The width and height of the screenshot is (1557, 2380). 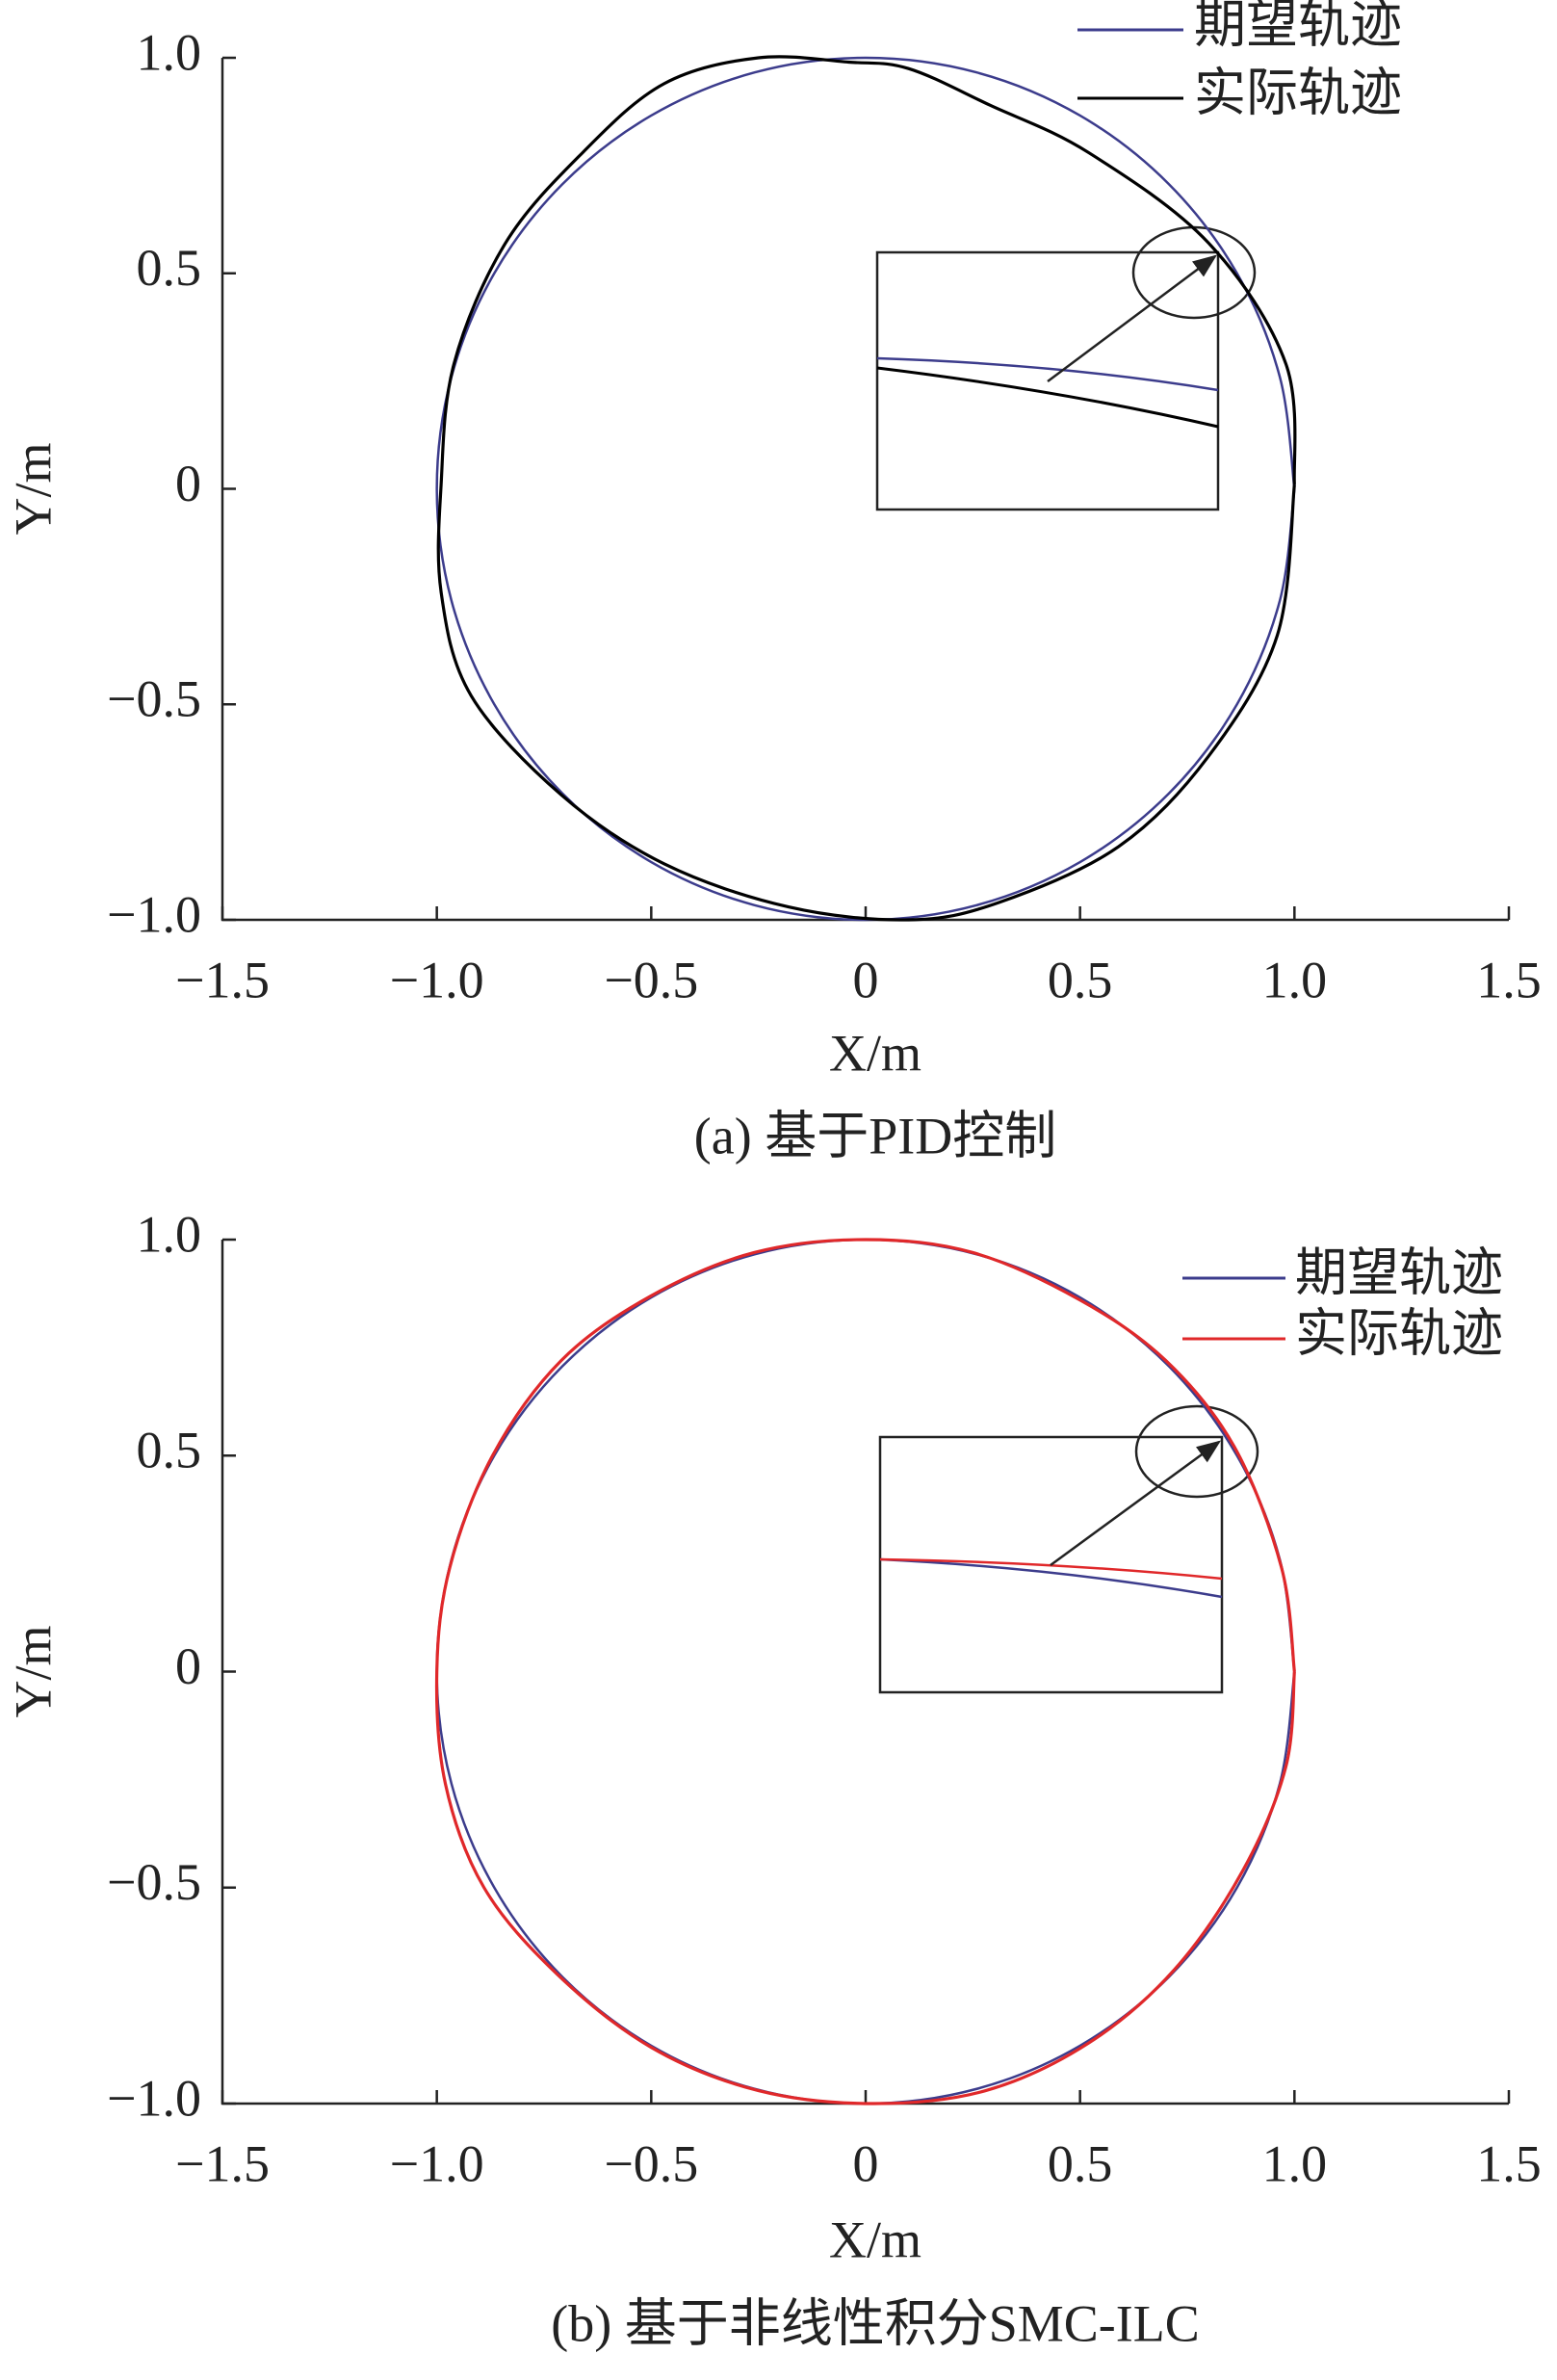 I want to click on inset-a, so click(x=1066, y=368).